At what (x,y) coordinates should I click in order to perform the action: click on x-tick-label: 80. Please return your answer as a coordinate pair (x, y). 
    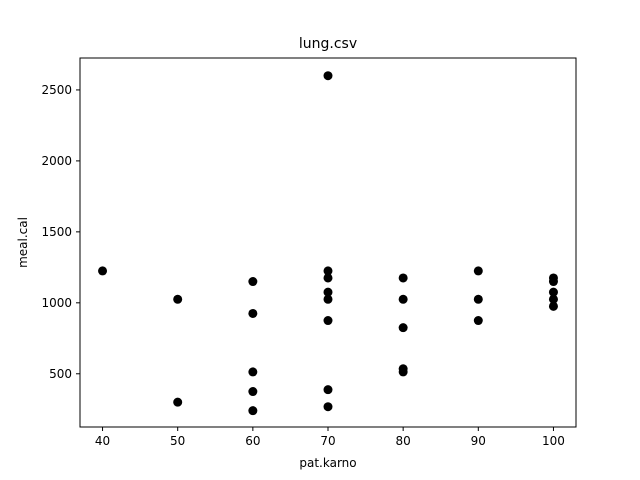
    Looking at the image, I should click on (403, 441).